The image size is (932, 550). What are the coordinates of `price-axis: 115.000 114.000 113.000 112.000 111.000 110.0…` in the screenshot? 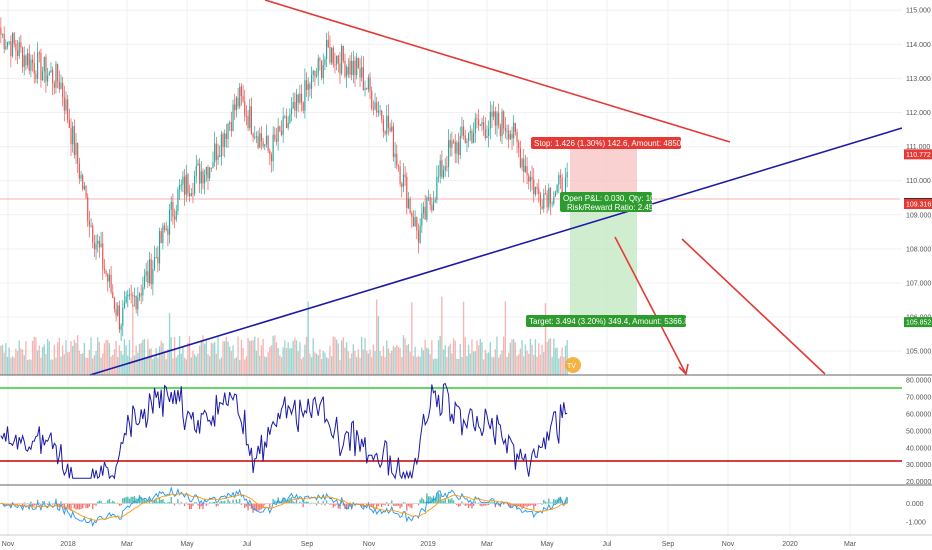 It's located at (917, 267).